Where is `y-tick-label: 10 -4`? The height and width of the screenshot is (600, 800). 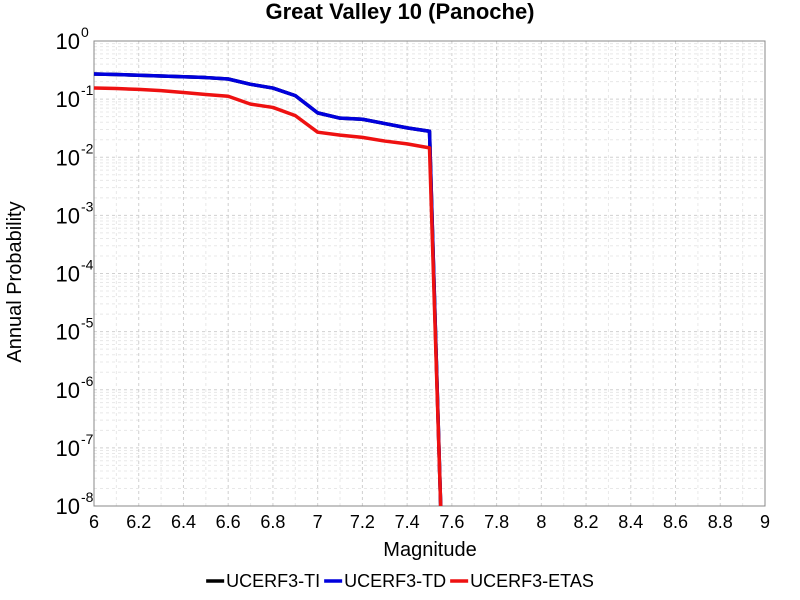
y-tick-label: 10 -4 is located at coordinates (75, 272).